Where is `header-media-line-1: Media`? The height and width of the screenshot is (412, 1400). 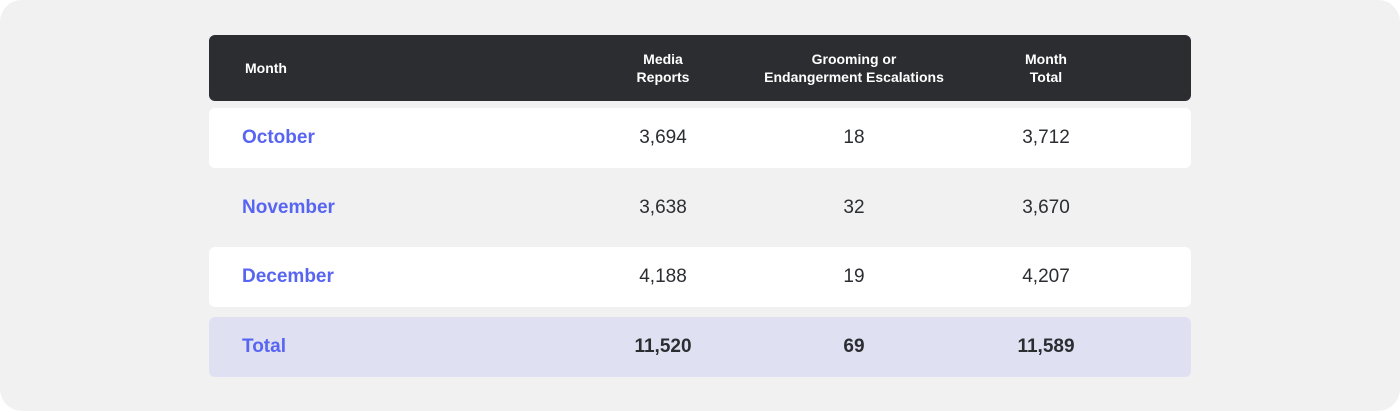 header-media-line-1: Media is located at coordinates (663, 59).